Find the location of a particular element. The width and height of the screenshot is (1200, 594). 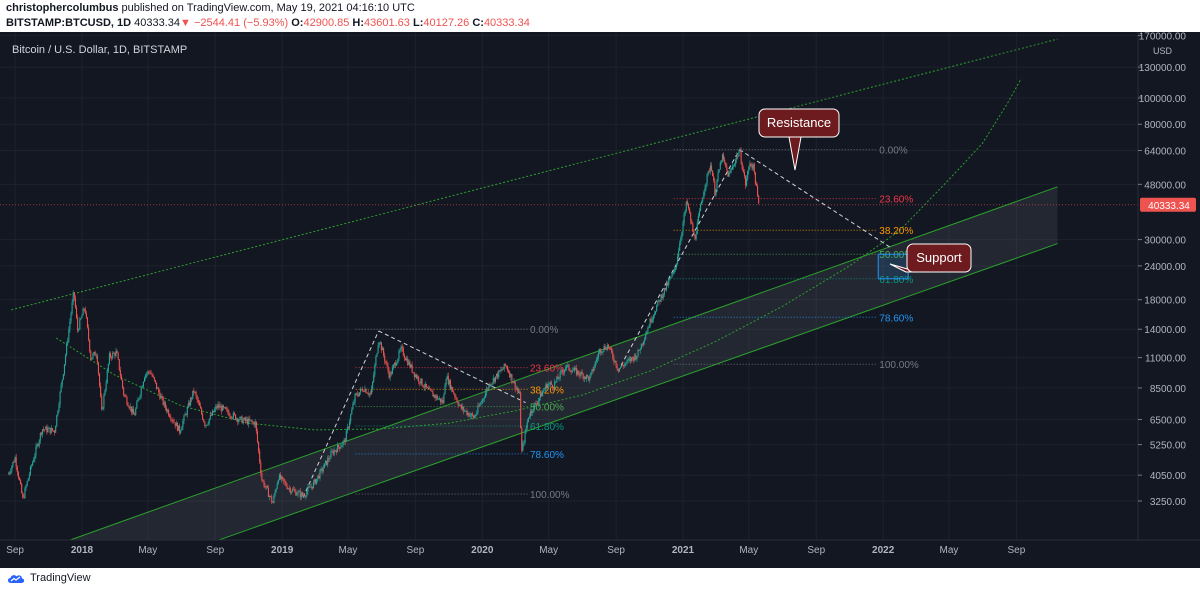

author-name: christophercolumbus is located at coordinates (62, 8).